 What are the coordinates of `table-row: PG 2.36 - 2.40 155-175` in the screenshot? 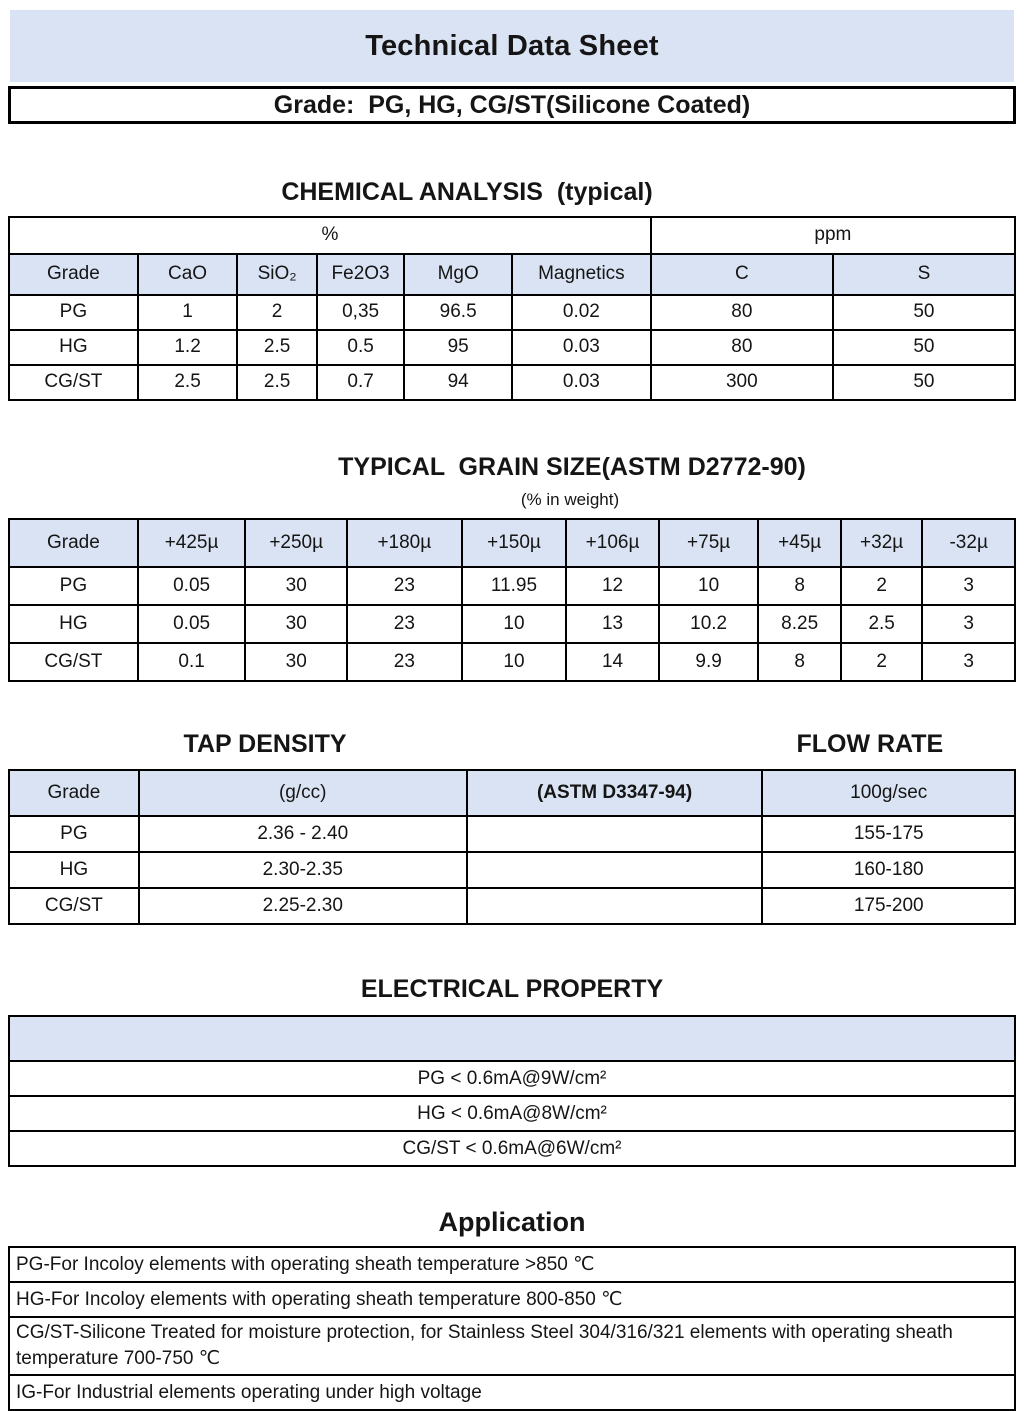 It's located at (512, 833).